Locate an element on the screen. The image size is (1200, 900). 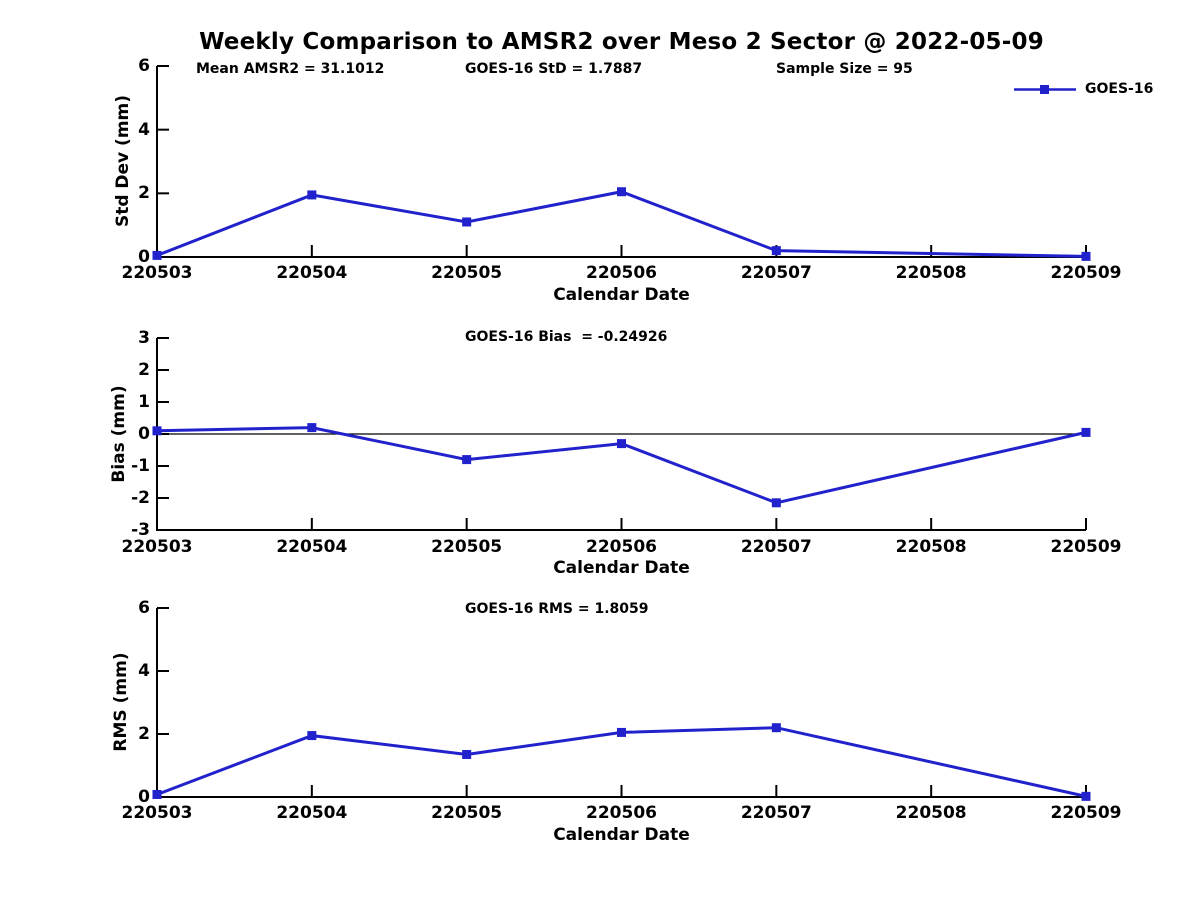
stddev-y-axis-label: Std Dev (mm) is located at coordinates (123, 161).